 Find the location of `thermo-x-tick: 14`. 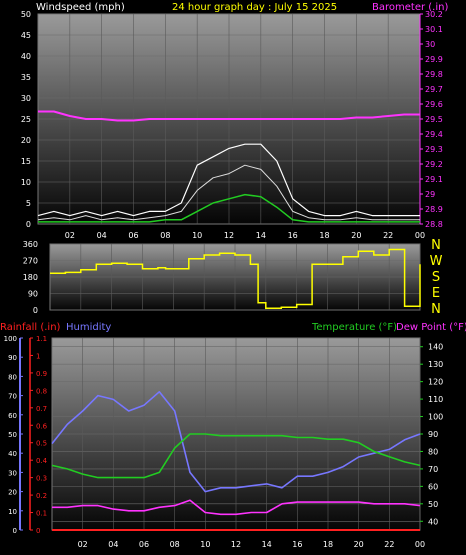

thermo-x-tick: 14 is located at coordinates (267, 544).